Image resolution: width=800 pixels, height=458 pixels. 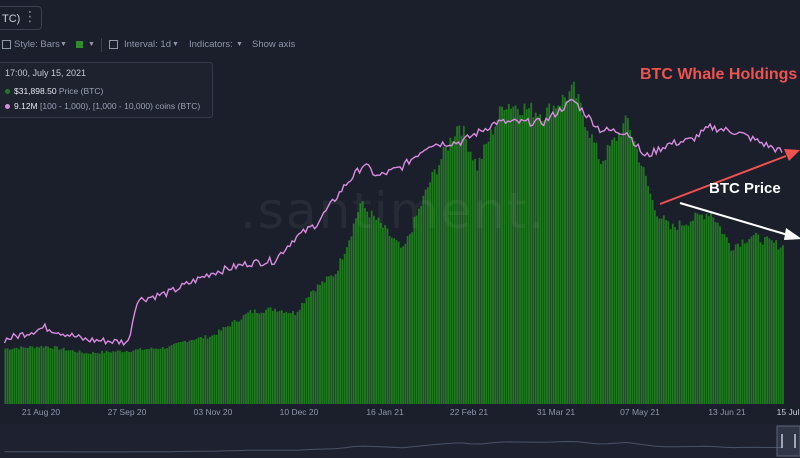 I want to click on whale-annotation: BTC Whale Holdings, so click(x=719, y=74).